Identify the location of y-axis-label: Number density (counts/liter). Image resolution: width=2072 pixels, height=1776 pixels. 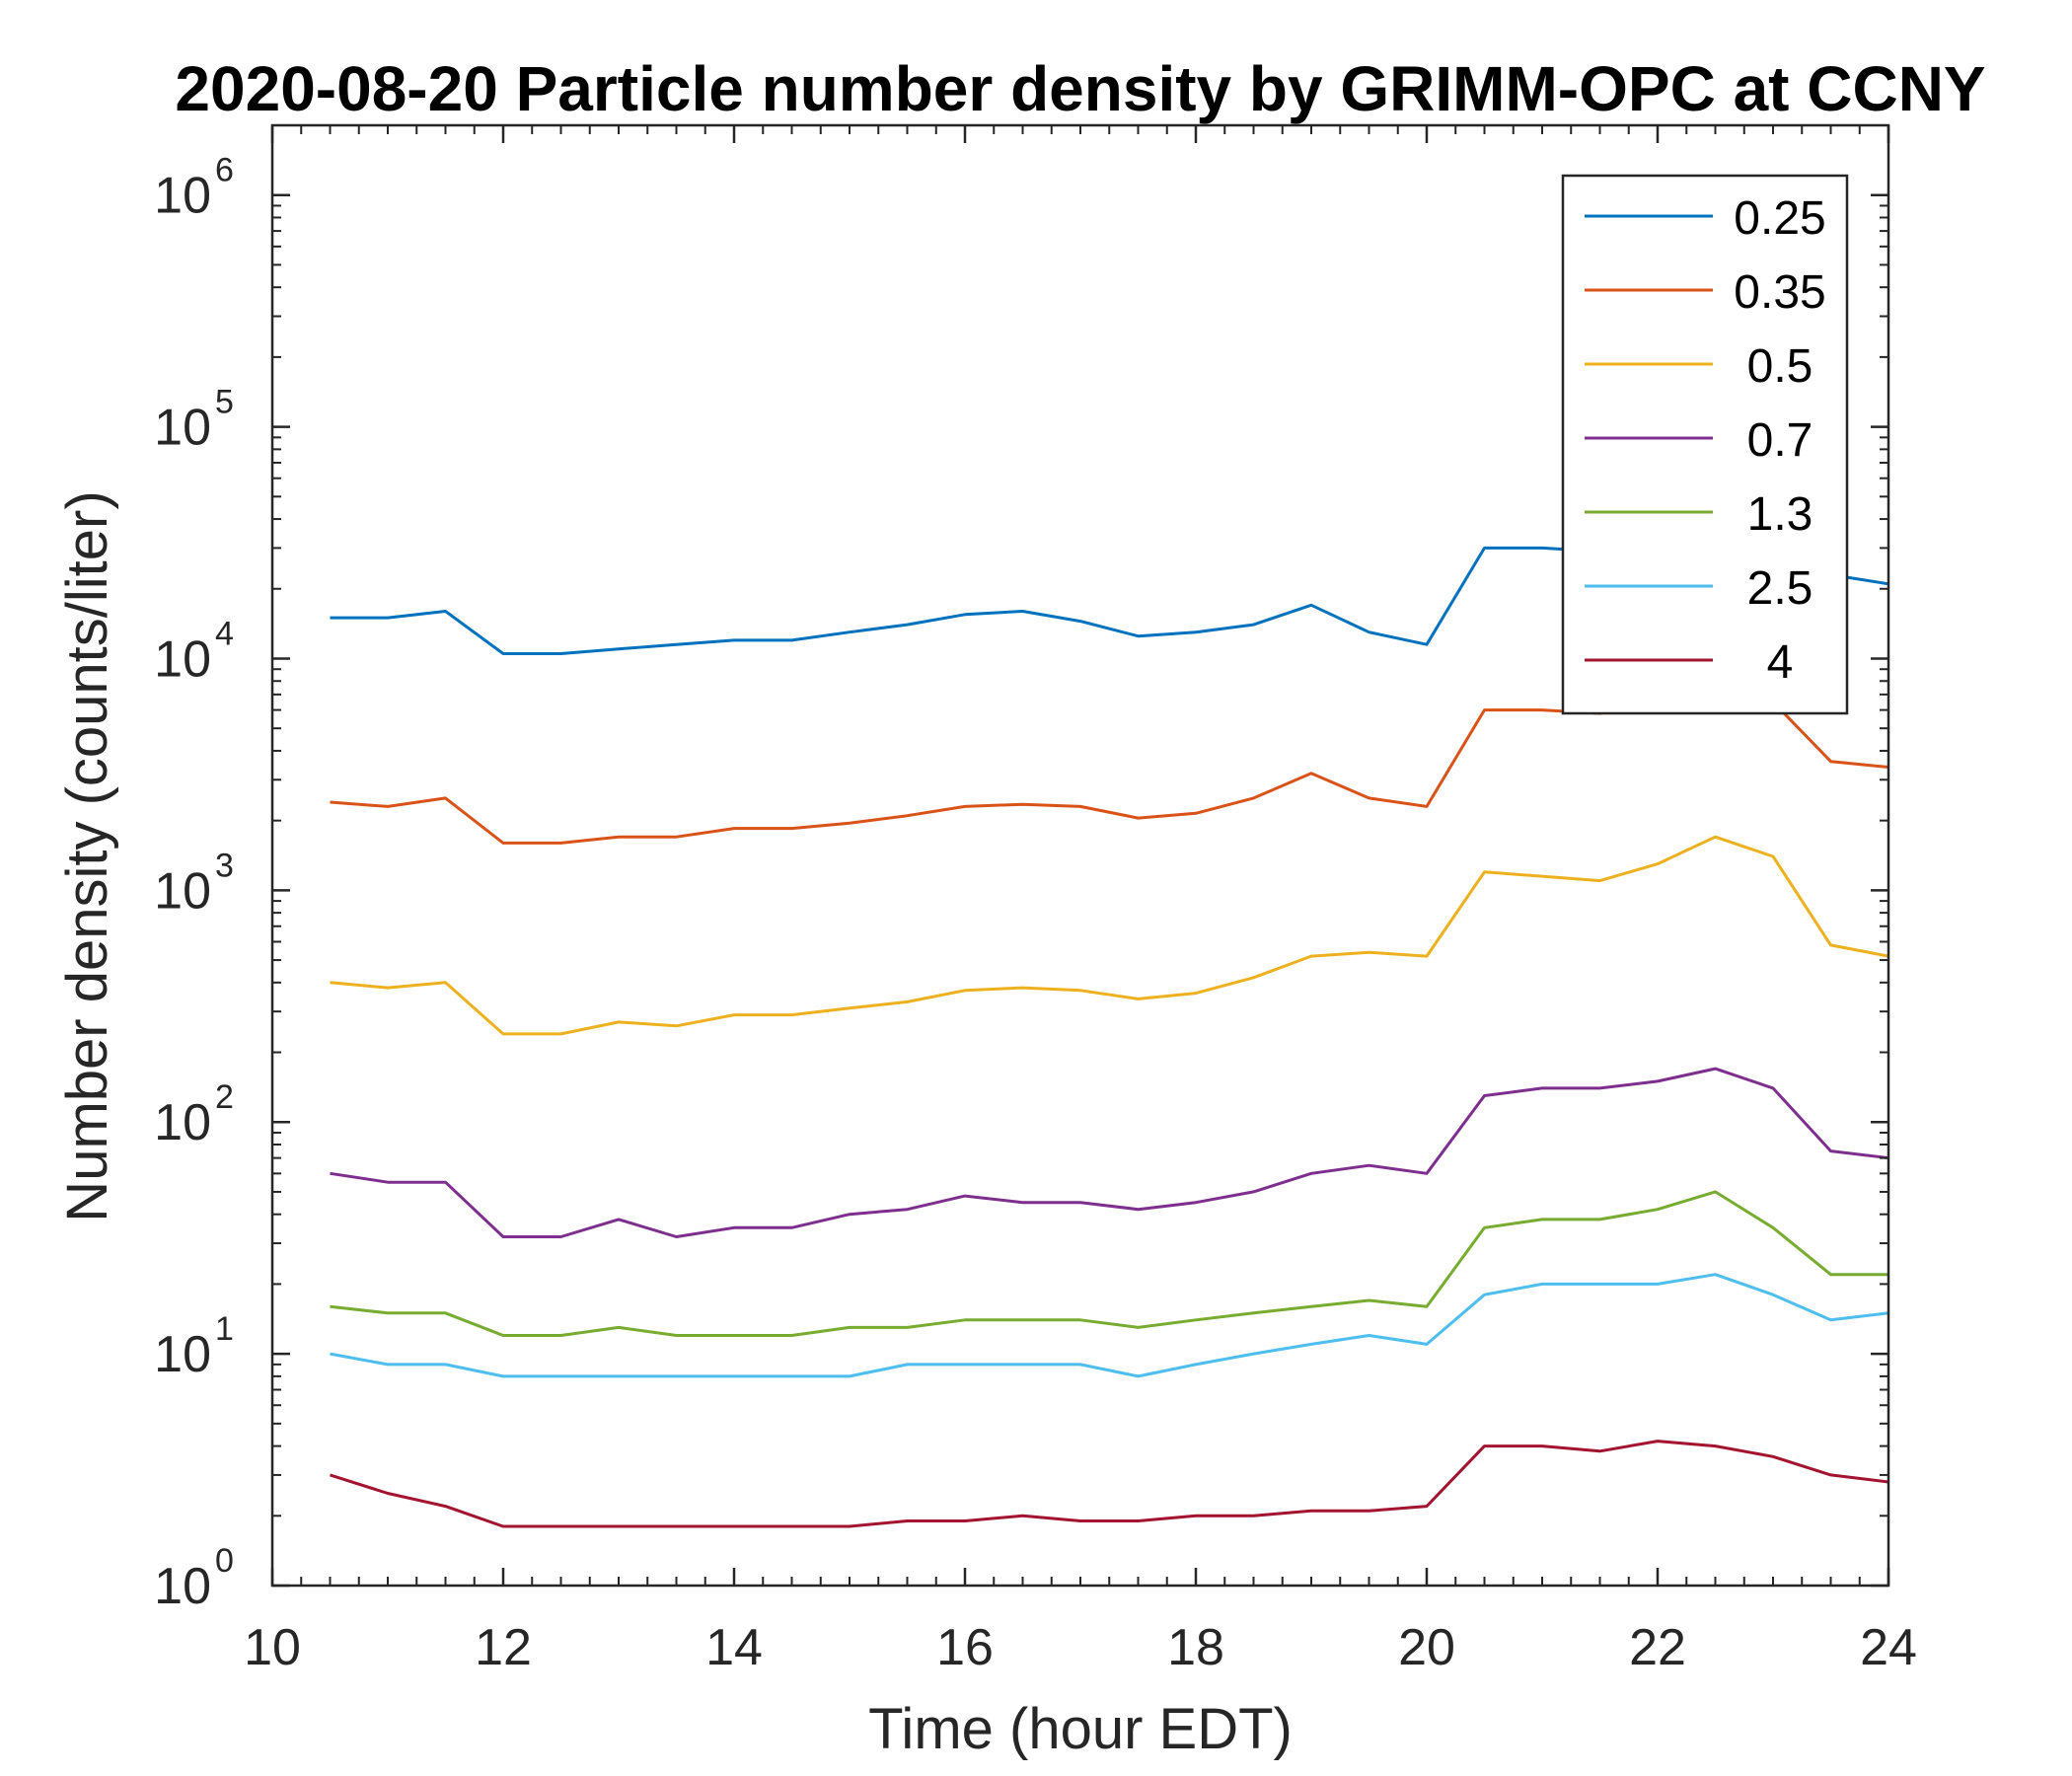
(87, 855).